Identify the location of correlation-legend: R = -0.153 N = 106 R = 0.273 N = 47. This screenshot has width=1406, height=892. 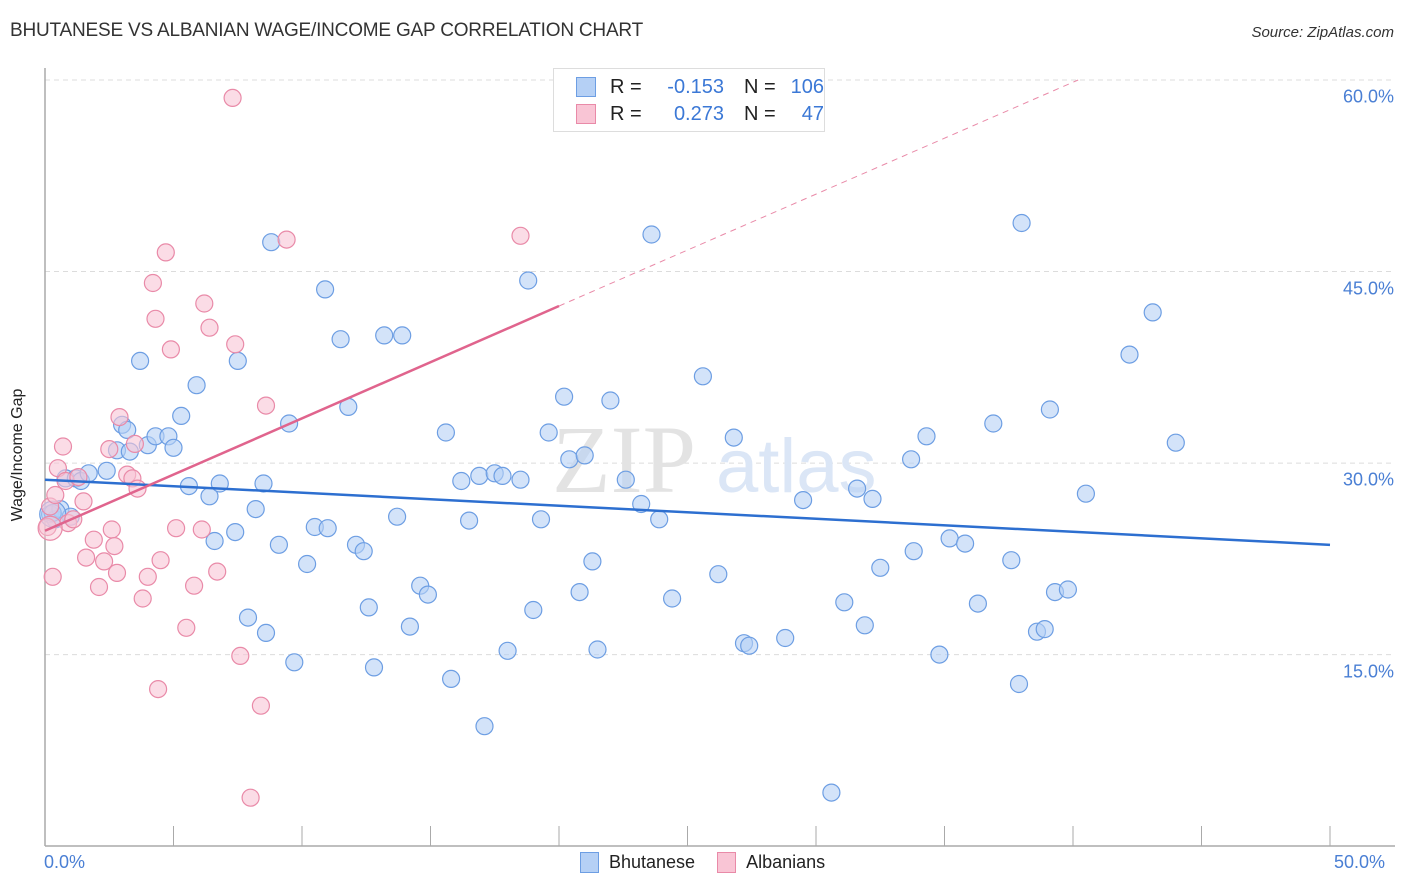
(689, 100).